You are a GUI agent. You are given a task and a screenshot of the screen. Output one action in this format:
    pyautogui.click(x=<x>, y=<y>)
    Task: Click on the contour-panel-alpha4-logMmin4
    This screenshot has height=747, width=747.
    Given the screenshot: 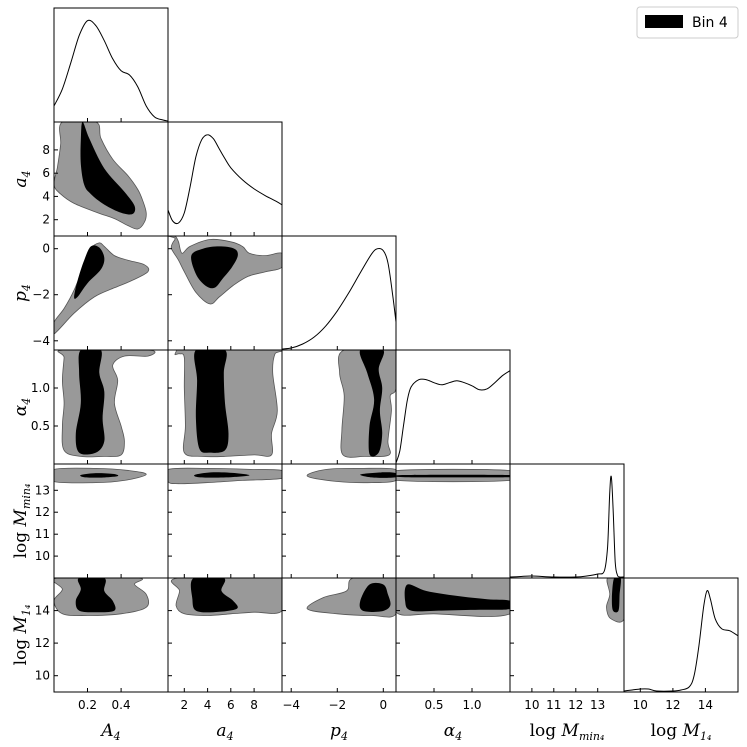 What is the action you would take?
    pyautogui.click(x=453, y=475)
    